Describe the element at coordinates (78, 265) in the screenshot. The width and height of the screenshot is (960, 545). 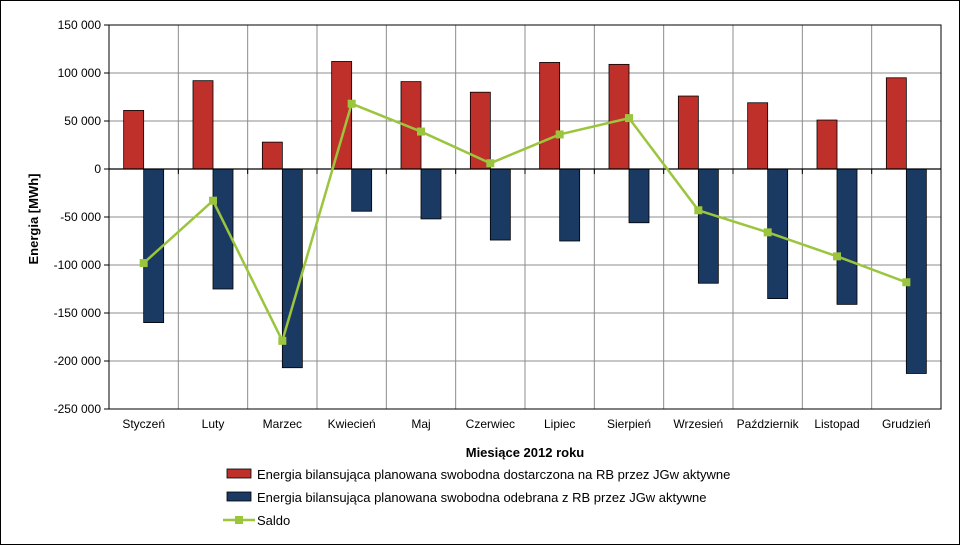
I see `y-tick-label: -100 000` at that location.